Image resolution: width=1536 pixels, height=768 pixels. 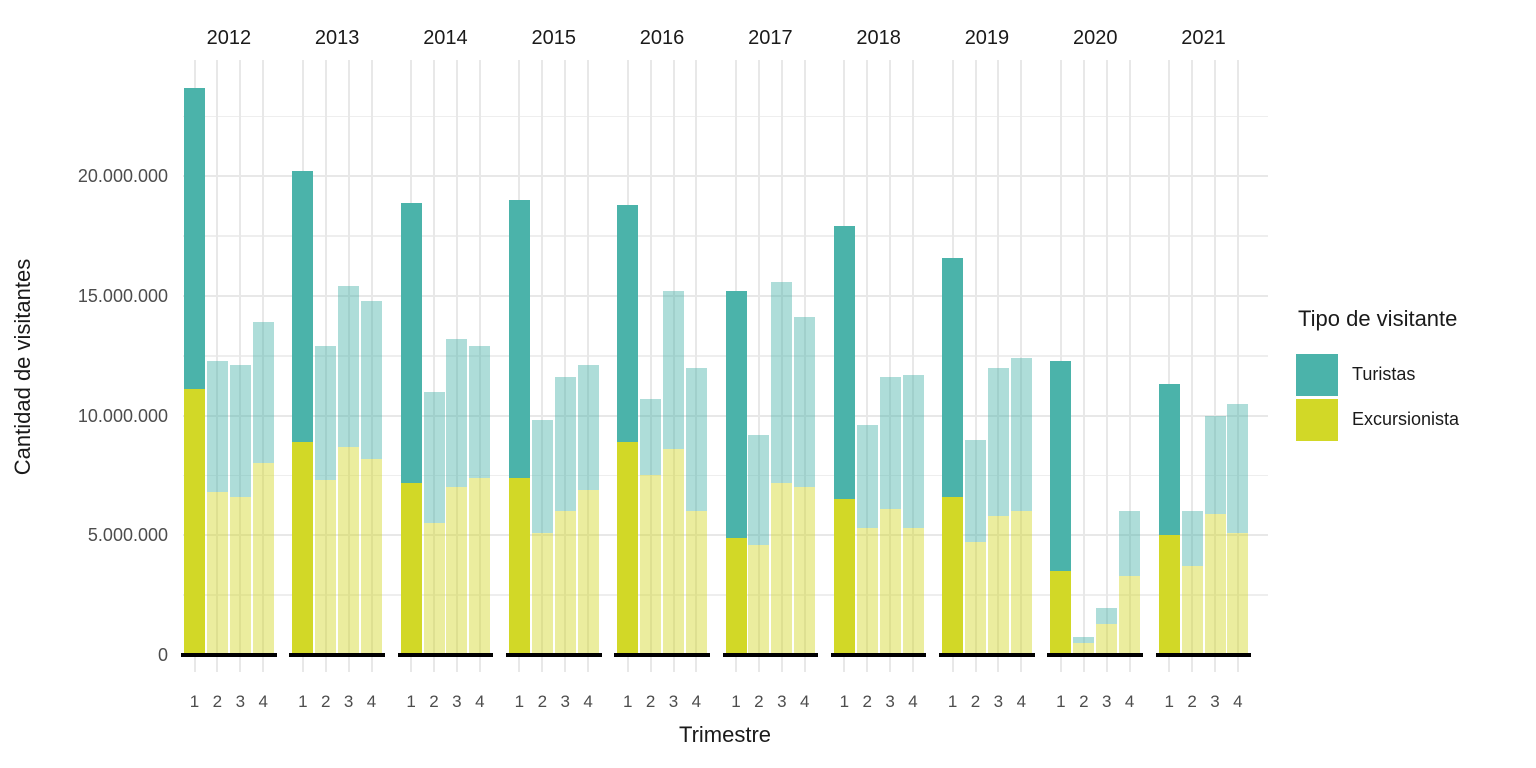 What do you see at coordinates (1384, 374) in the screenshot?
I see `legend-label-turistas: Turistas` at bounding box center [1384, 374].